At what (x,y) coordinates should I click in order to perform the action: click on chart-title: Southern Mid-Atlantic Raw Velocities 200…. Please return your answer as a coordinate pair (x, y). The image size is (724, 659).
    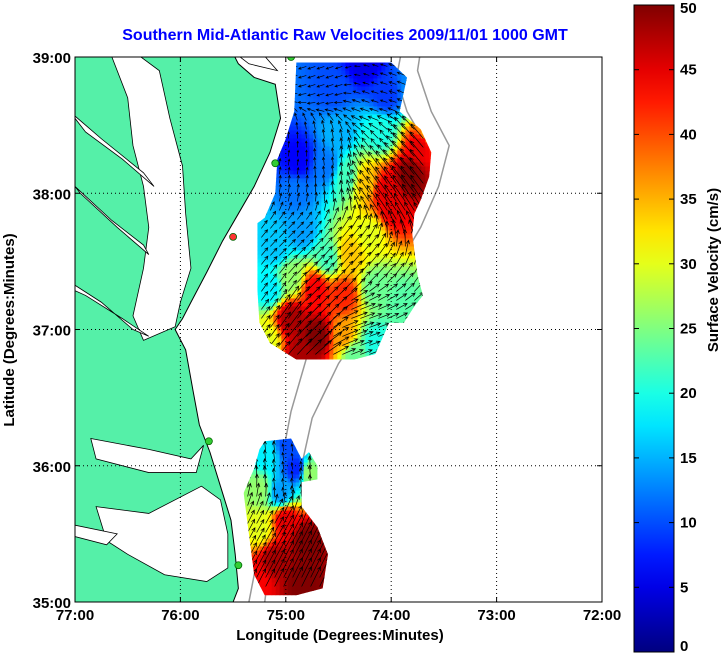
    Looking at the image, I should click on (345, 35).